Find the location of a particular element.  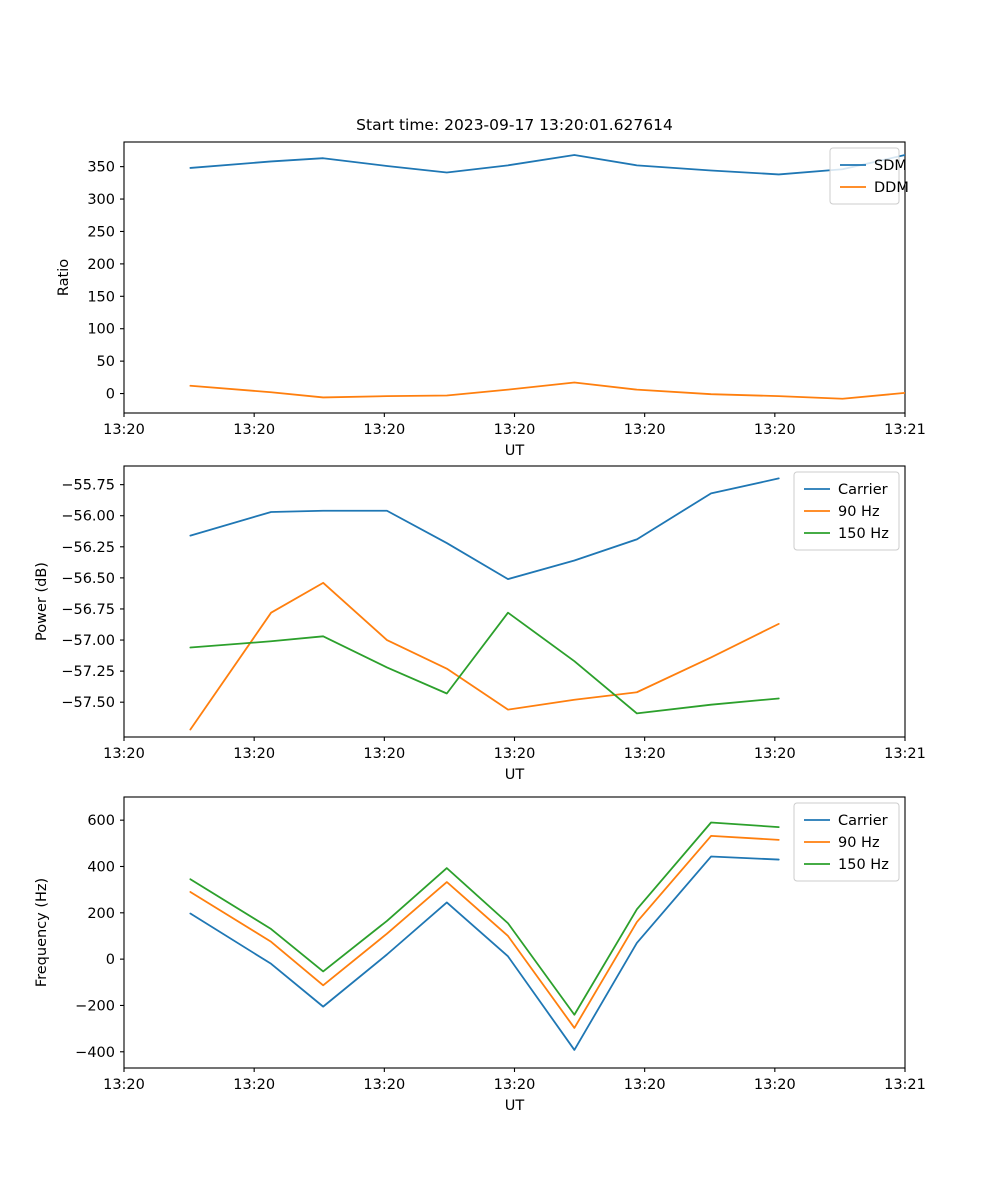

y-axis-label: Frequency (Hz) is located at coordinates (42, 932).